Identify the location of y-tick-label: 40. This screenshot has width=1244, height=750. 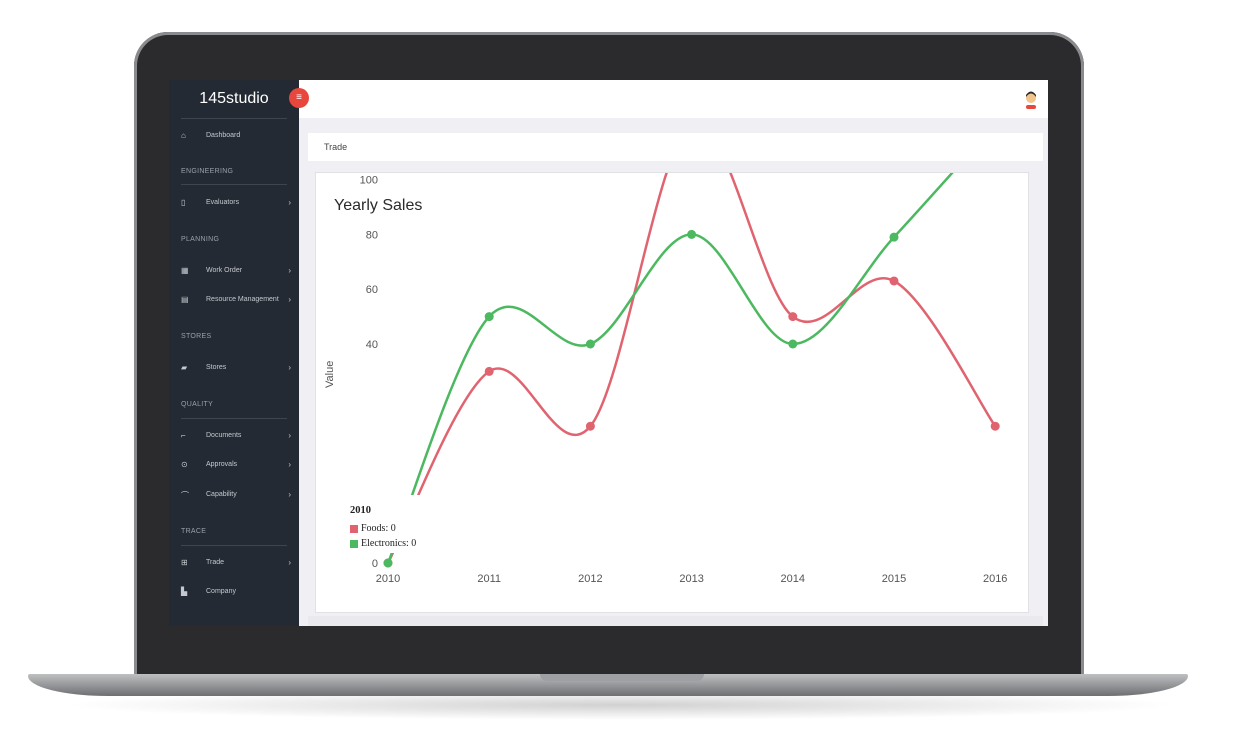
(372, 345).